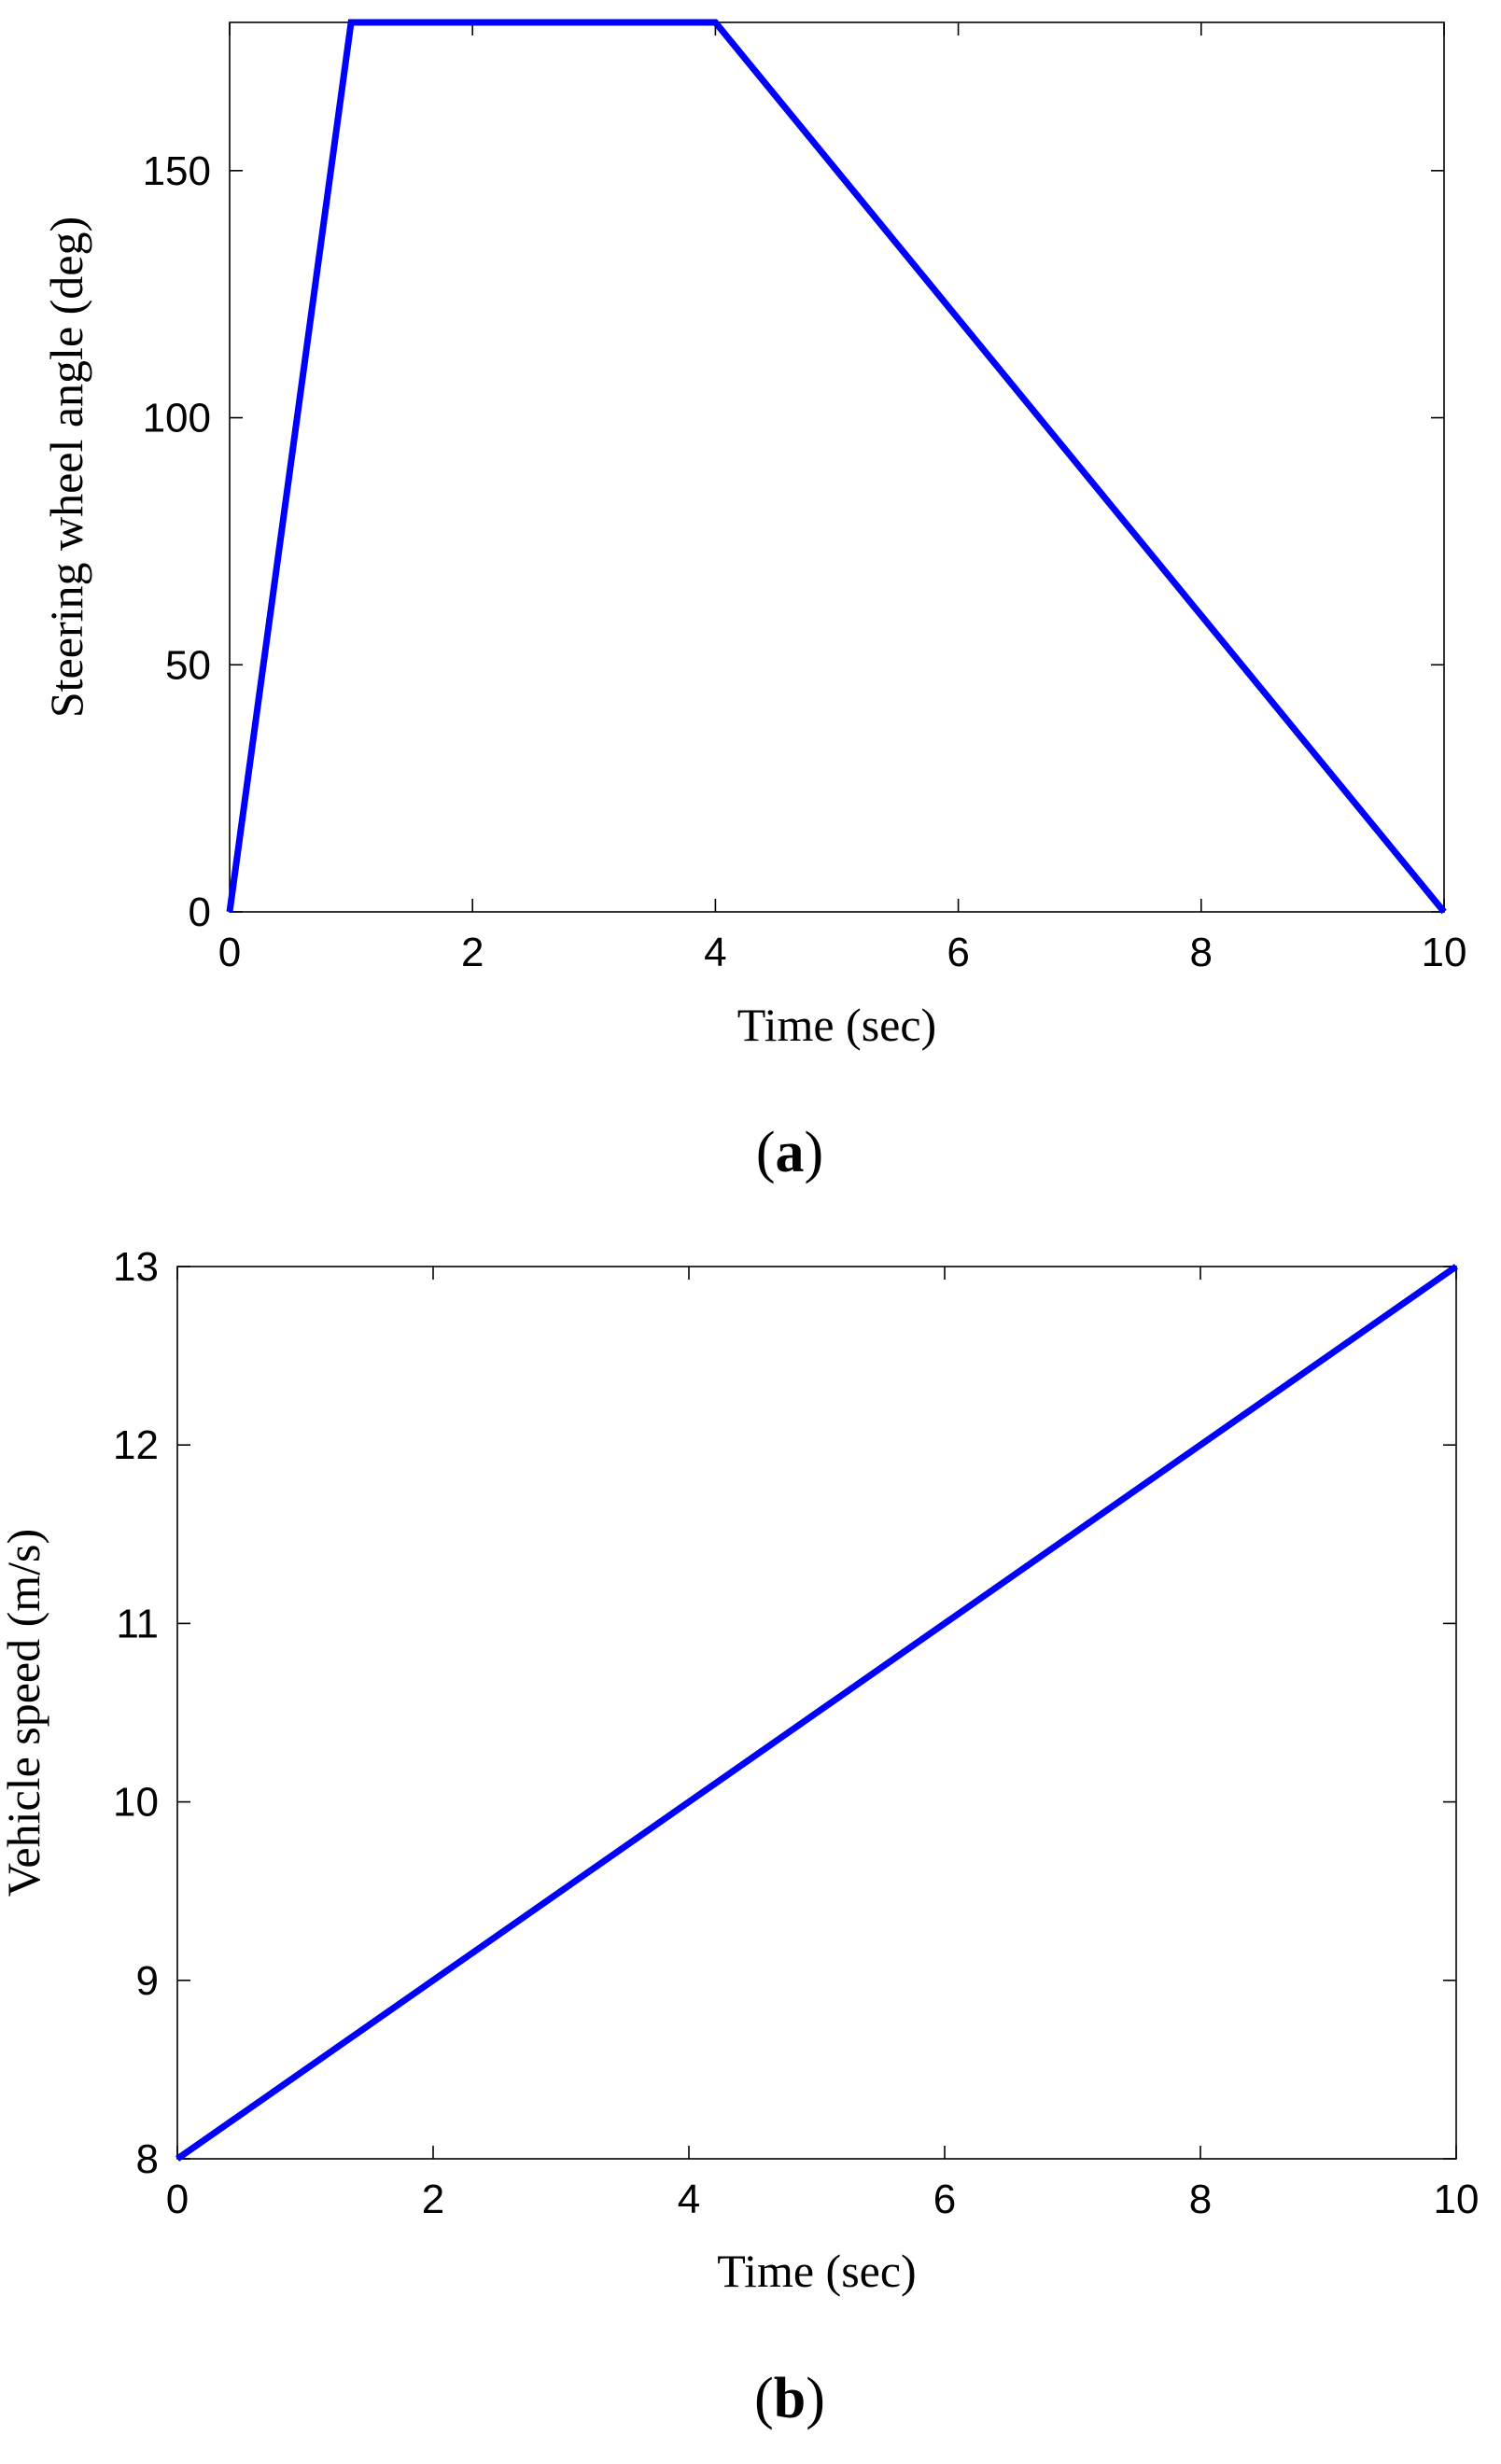 The height and width of the screenshot is (2464, 1501). What do you see at coordinates (136, 1445) in the screenshot?
I see `y-tick-label: 12` at bounding box center [136, 1445].